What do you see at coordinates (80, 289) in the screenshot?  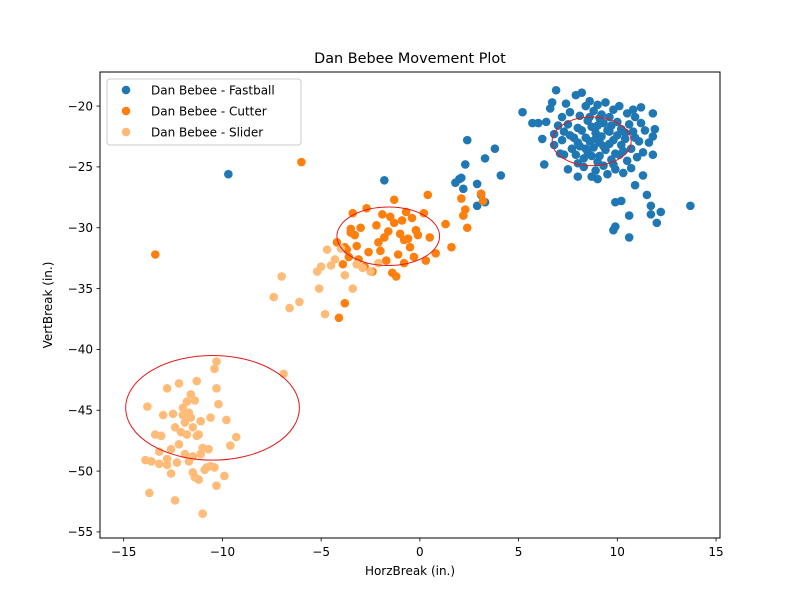 I see `y-tick-label: −35` at bounding box center [80, 289].